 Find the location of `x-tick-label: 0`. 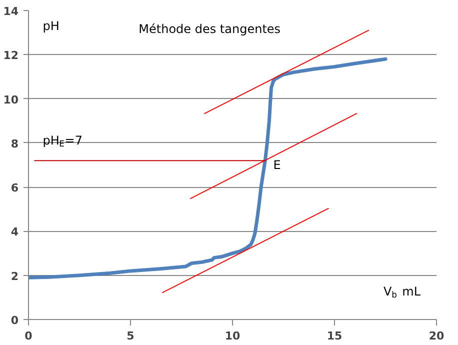

x-tick-label: 0 is located at coordinates (28, 336).